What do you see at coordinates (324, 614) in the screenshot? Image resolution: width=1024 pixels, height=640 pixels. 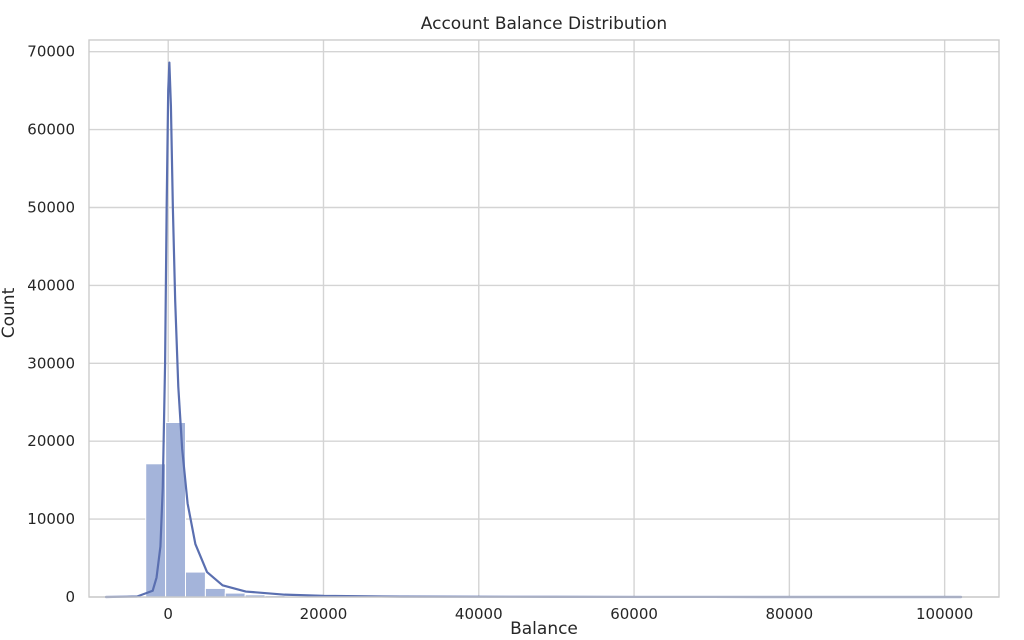 I see `x-tick-label-1: 20000` at bounding box center [324, 614].